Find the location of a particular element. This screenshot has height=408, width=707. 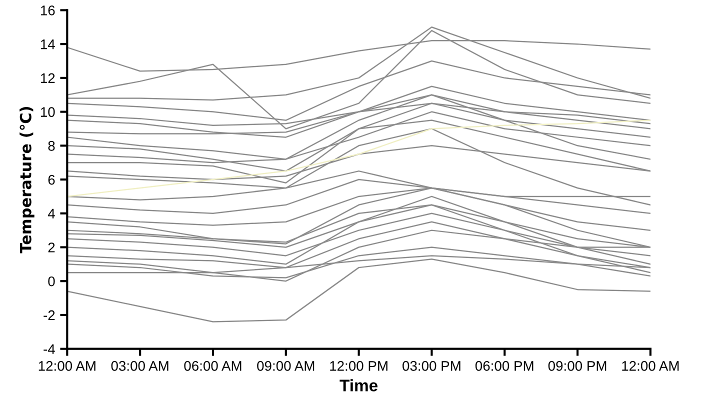

x-axis-title: Time is located at coordinates (359, 385).